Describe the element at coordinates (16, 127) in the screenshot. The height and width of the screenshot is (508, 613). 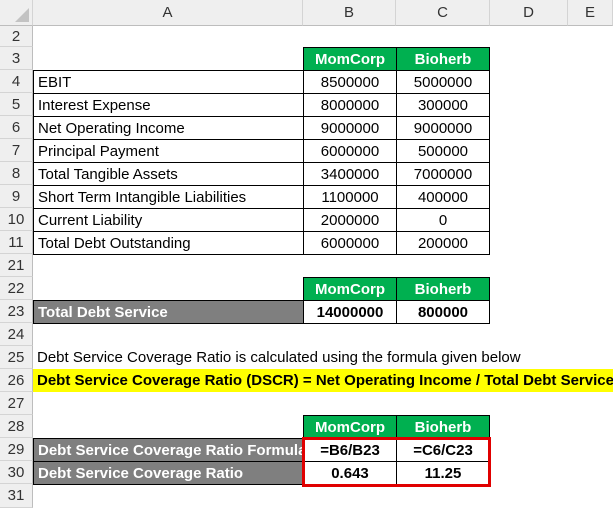
I see `row-header-6: 6` at that location.